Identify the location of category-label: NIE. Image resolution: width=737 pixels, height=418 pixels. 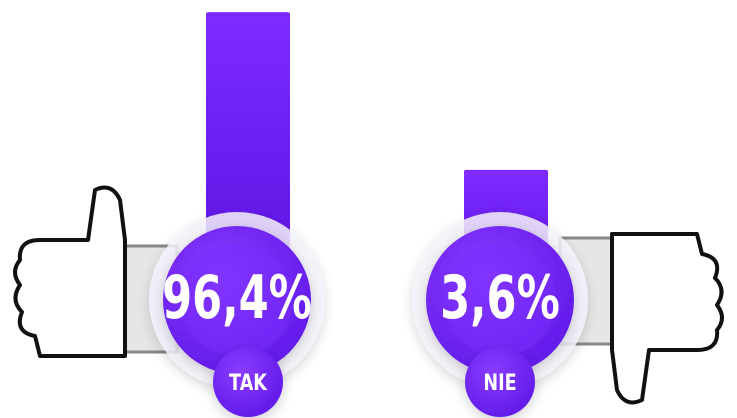
(499, 382).